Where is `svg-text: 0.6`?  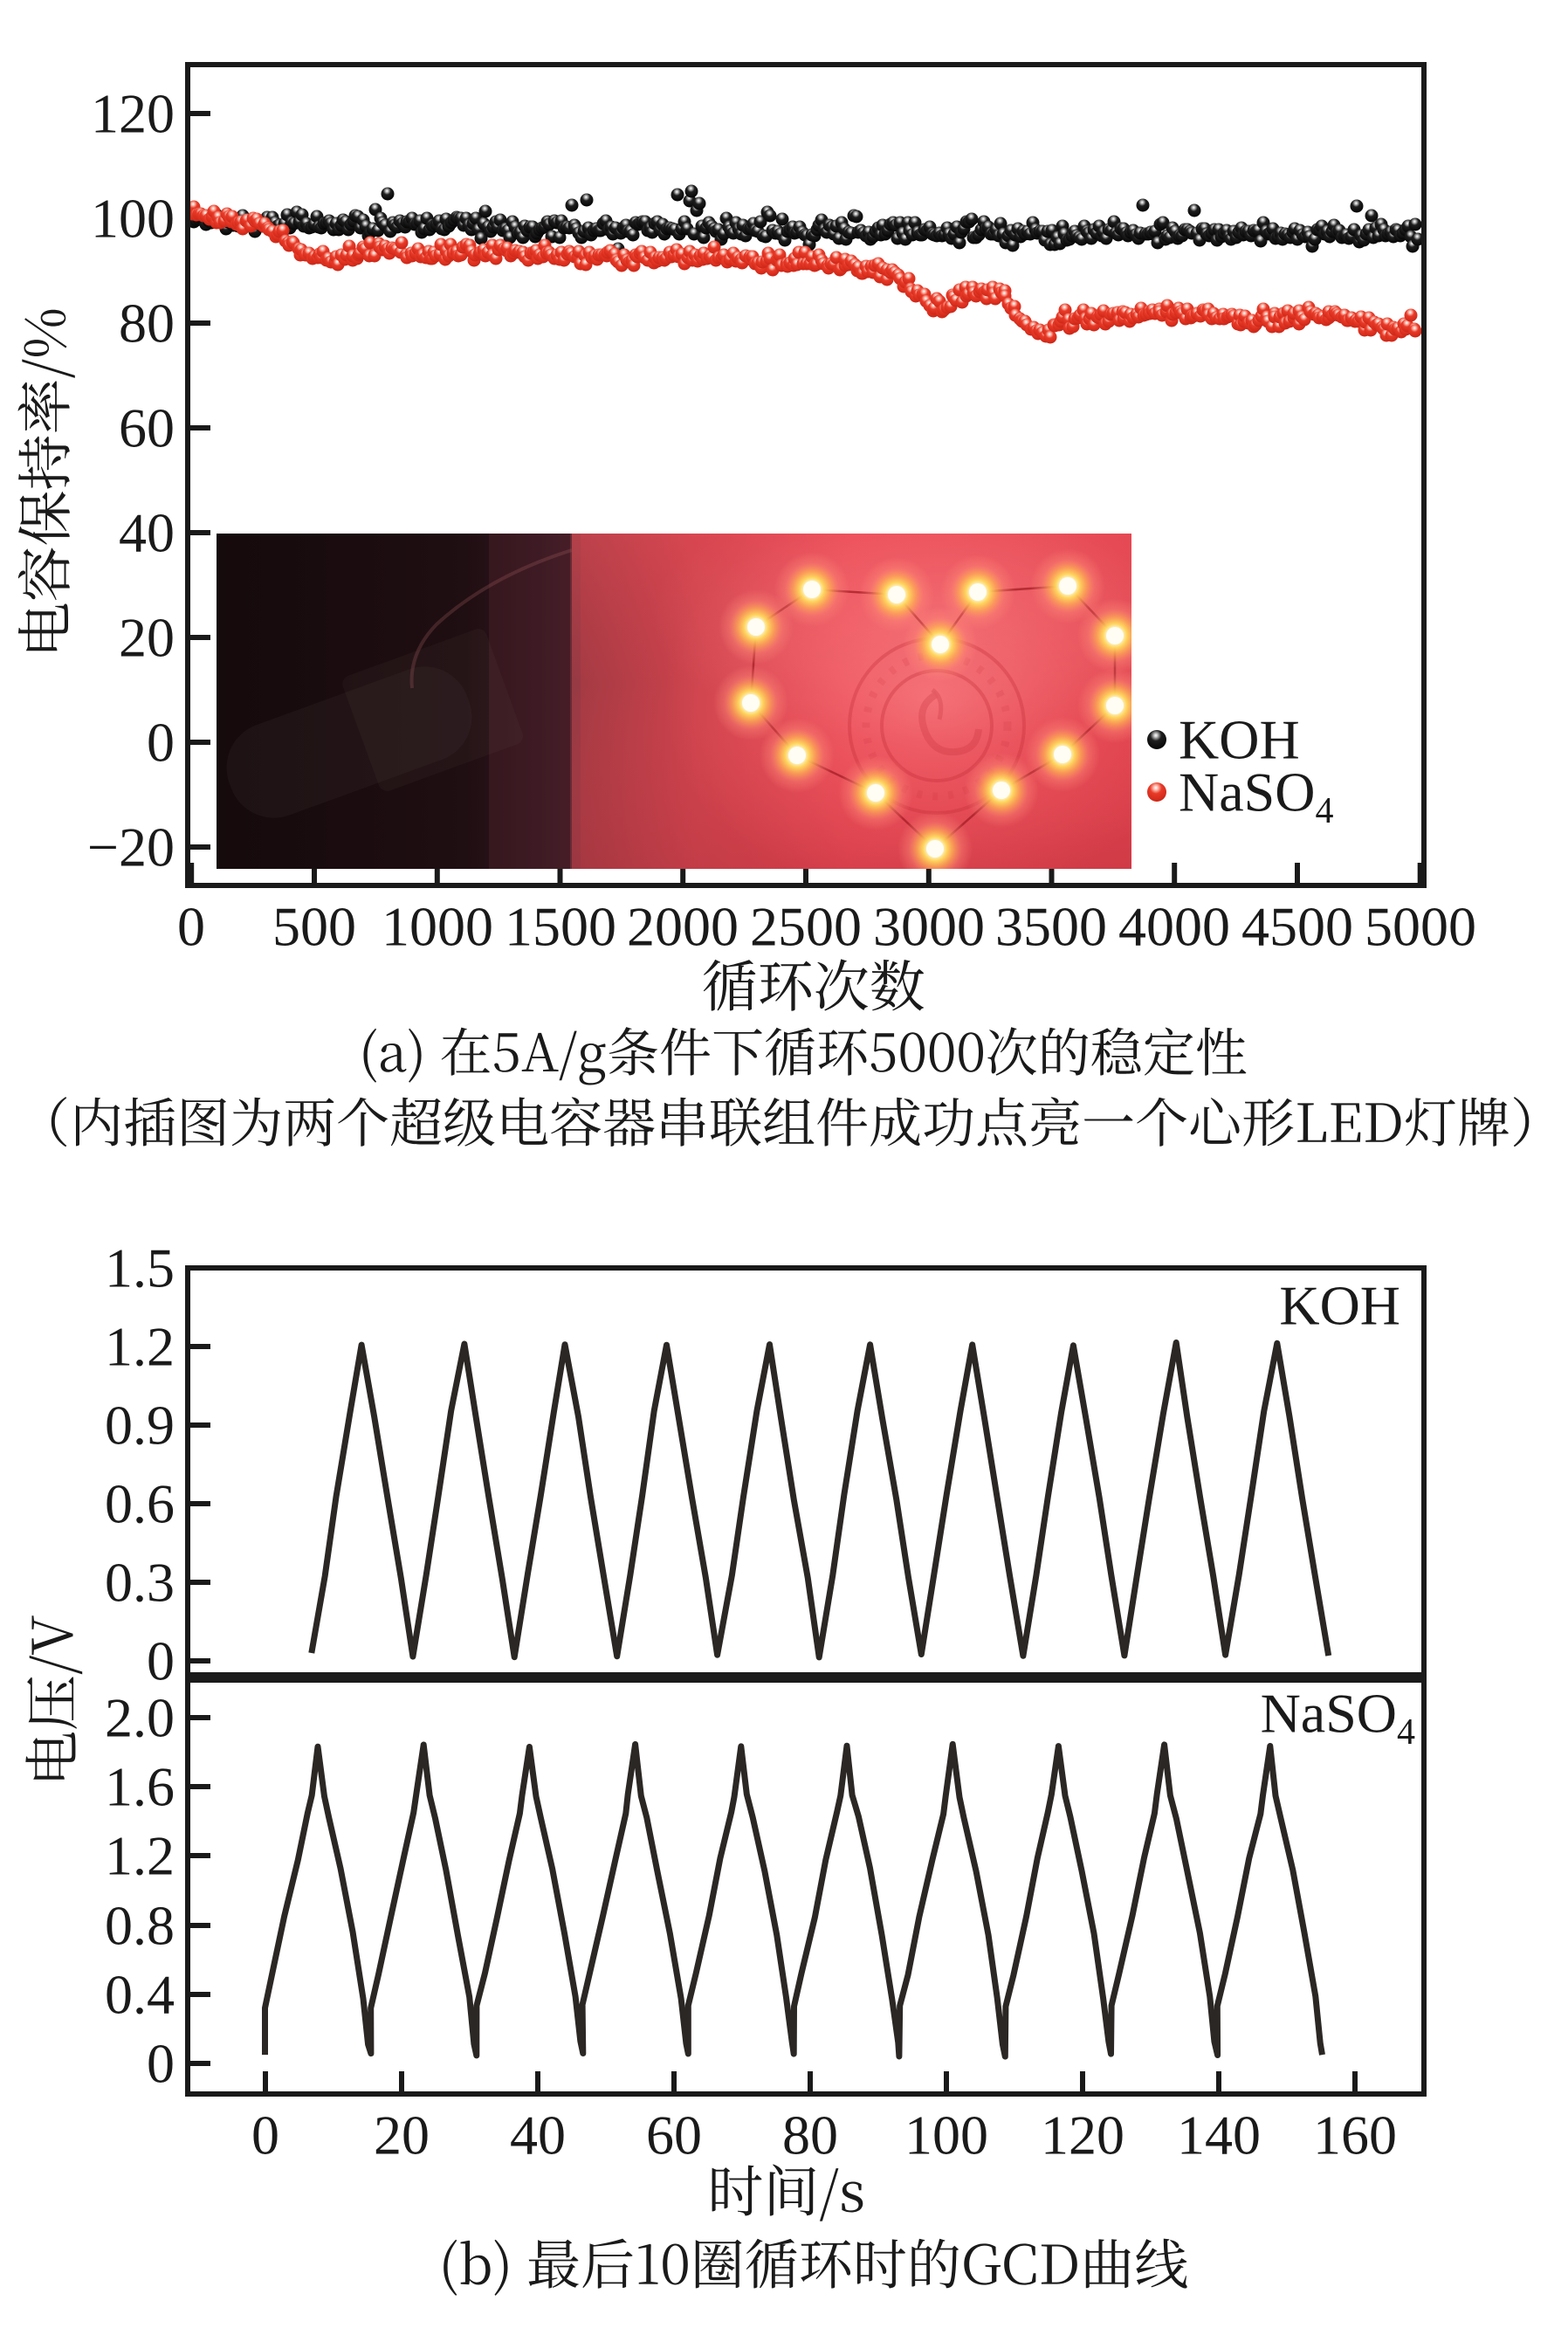
svg-text: 0.6 is located at coordinates (140, 1504).